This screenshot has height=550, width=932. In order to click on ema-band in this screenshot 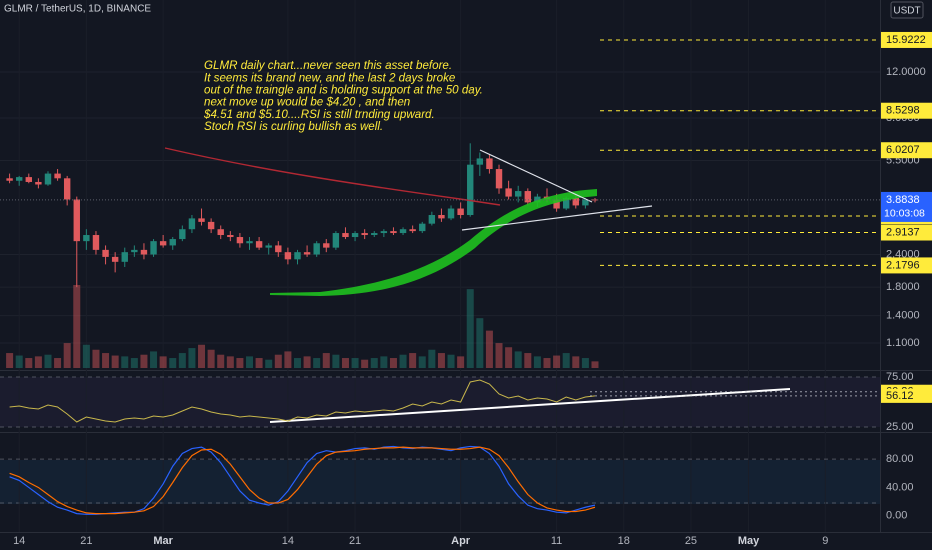, I will do `click(433, 242)`.